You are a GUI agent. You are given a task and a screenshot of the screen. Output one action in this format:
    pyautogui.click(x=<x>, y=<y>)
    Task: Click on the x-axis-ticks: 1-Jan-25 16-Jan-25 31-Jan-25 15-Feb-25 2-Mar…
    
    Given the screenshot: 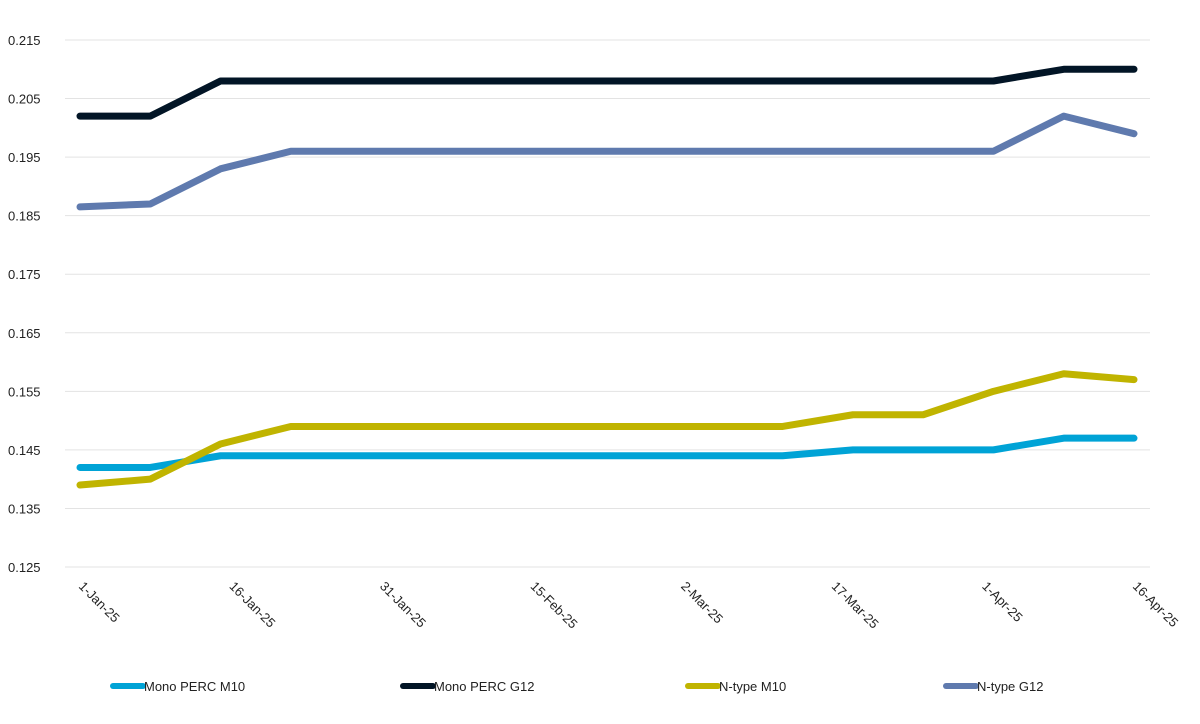 What is the action you would take?
    pyautogui.click(x=628, y=605)
    